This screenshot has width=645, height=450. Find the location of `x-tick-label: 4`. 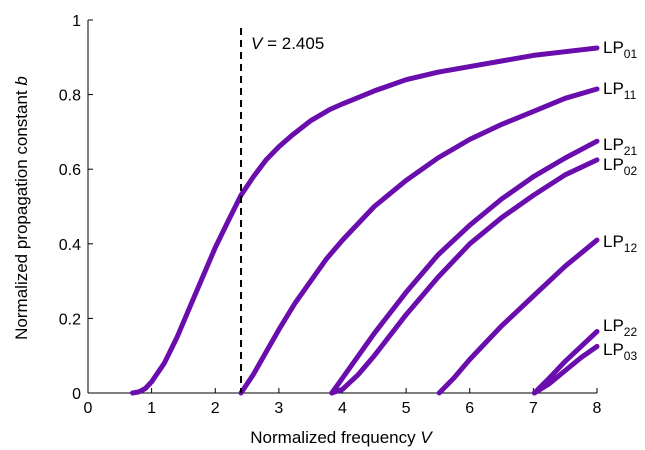

x-tick-label: 4 is located at coordinates (342, 408).